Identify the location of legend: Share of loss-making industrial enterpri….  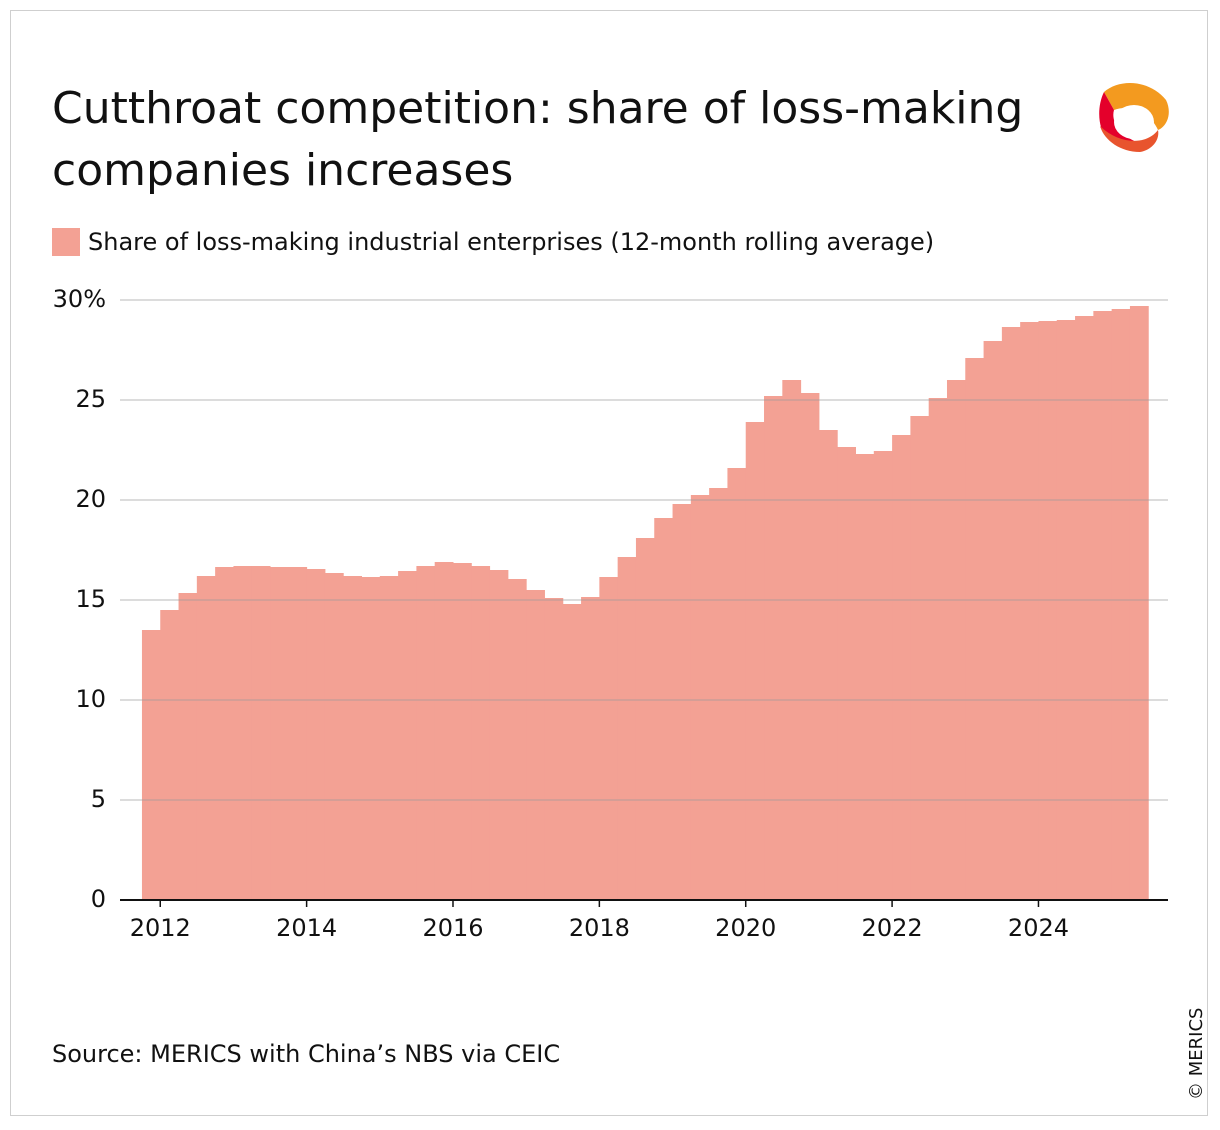
(493, 242).